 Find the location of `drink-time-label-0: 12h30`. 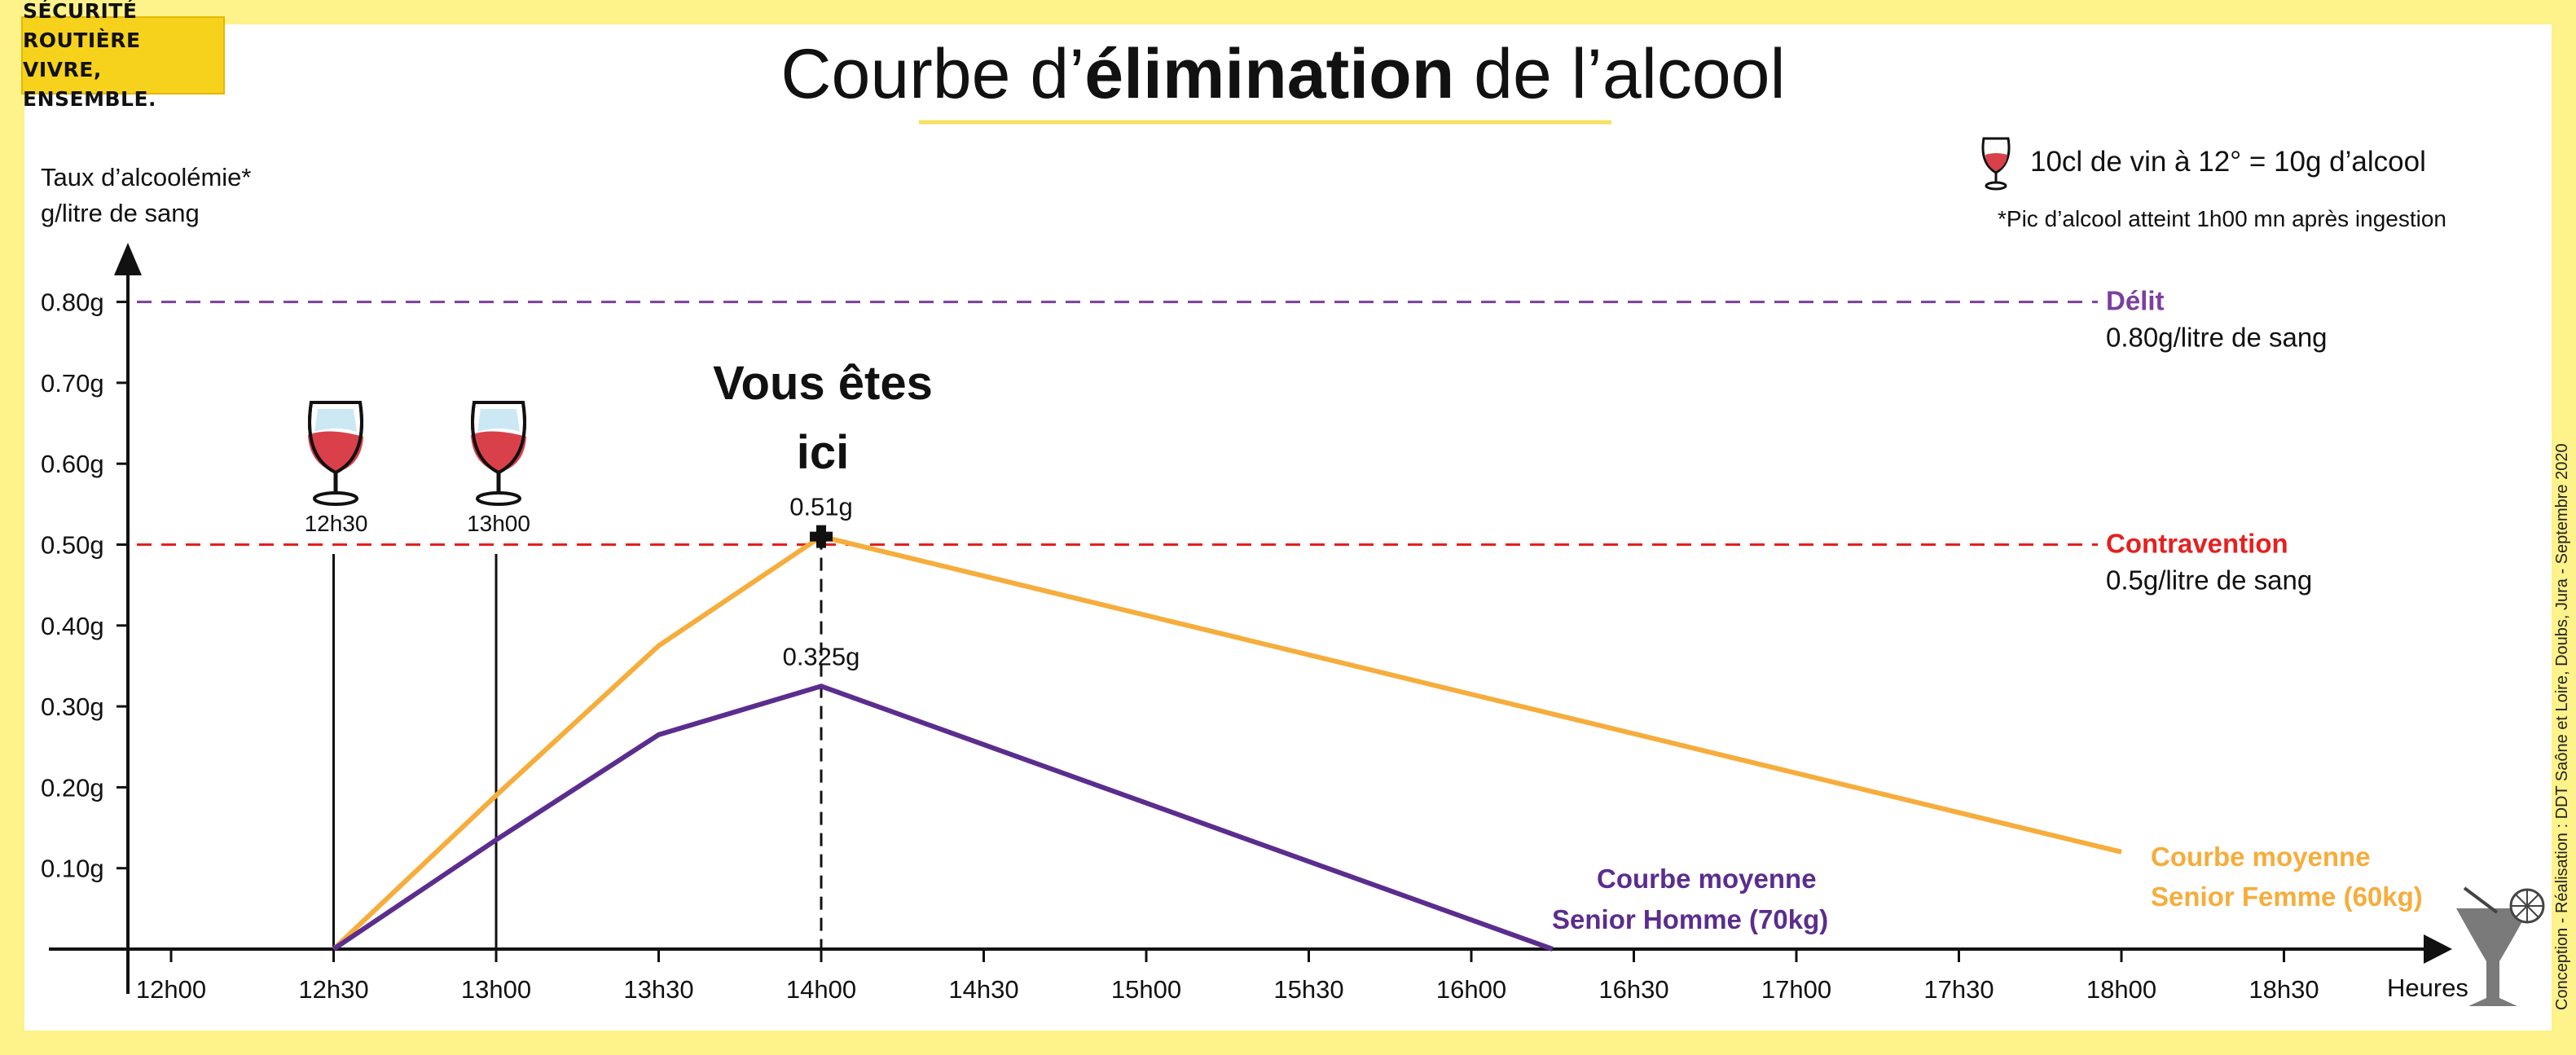

drink-time-label-0: 12h30 is located at coordinates (336, 523).